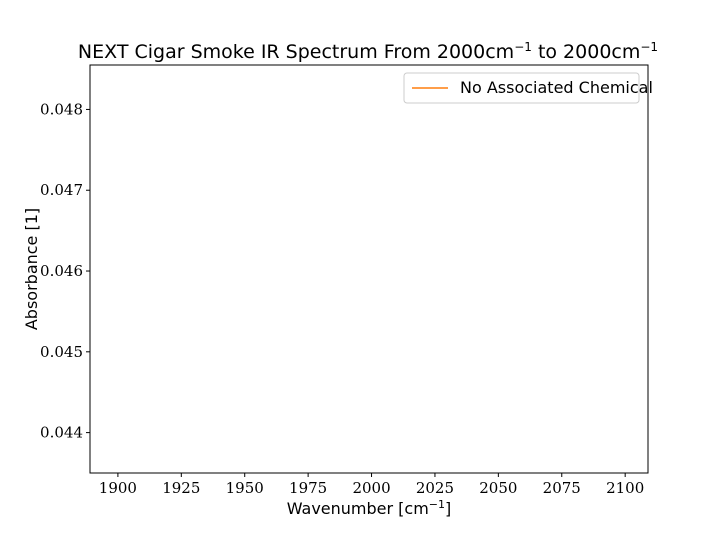 This screenshot has height=540, width=720. What do you see at coordinates (61, 352) in the screenshot?
I see `y-tick-label: 0.045` at bounding box center [61, 352].